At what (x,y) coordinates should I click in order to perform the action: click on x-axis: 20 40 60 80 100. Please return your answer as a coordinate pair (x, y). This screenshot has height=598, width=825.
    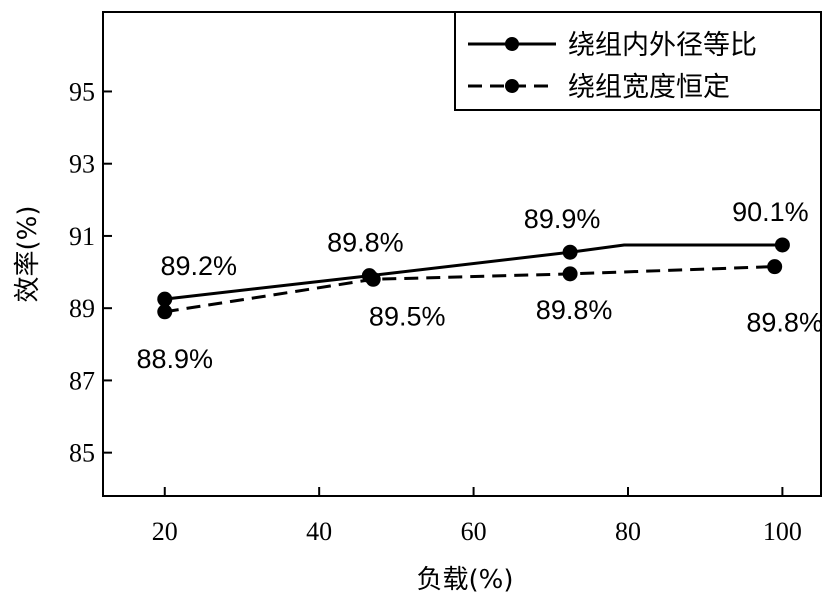
    Looking at the image, I should click on (477, 516).